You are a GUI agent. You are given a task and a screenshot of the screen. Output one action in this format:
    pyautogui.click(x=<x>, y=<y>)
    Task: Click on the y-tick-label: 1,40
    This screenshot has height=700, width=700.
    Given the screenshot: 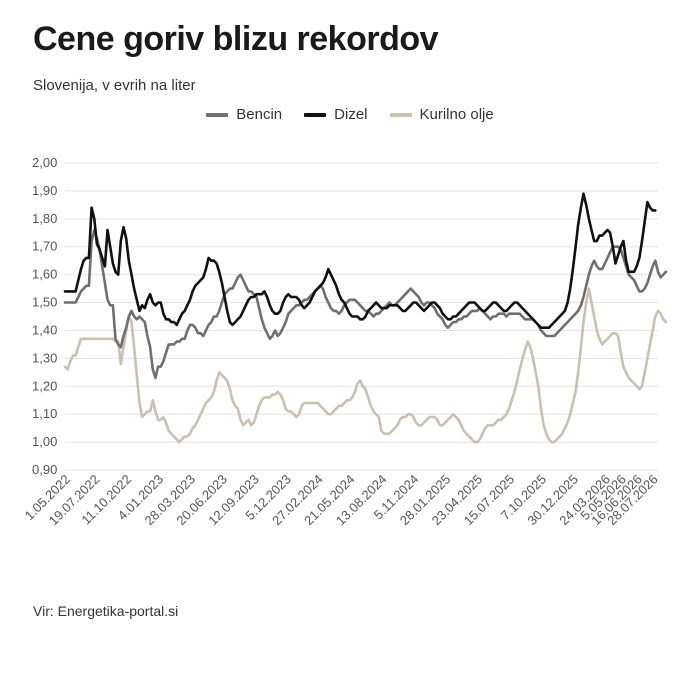 What is the action you would take?
    pyautogui.click(x=44, y=329)
    